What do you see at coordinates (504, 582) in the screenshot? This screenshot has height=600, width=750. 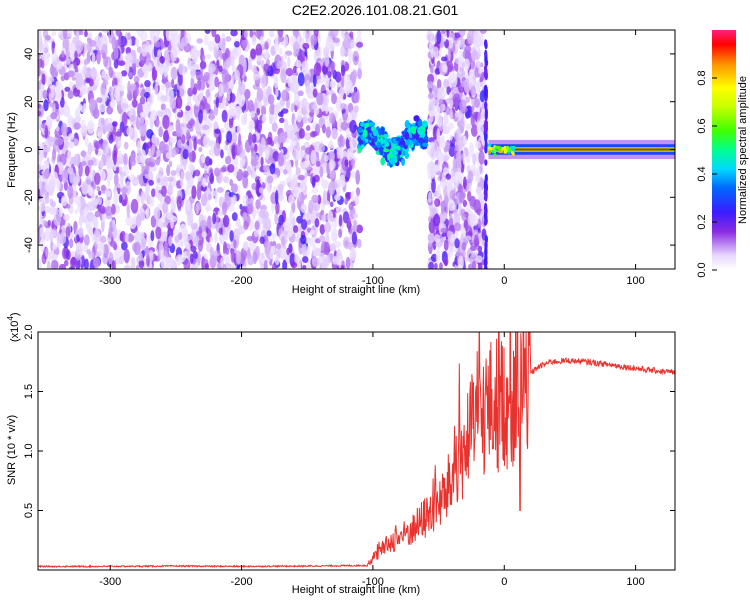 I see `x-tick-label: 0` at bounding box center [504, 582].